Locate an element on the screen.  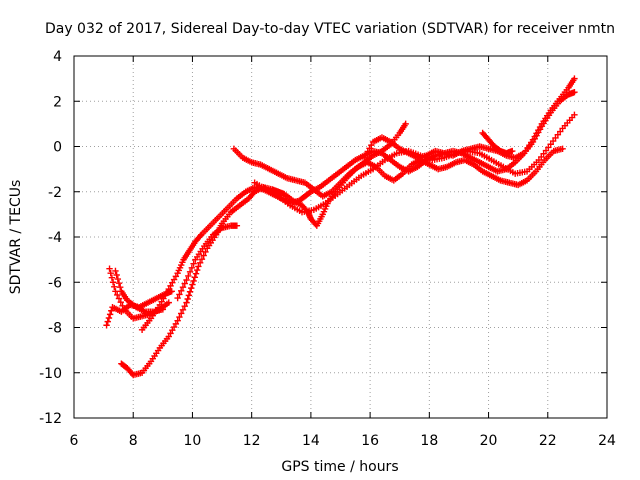
x-tick-label: 20 is located at coordinates (489, 441).